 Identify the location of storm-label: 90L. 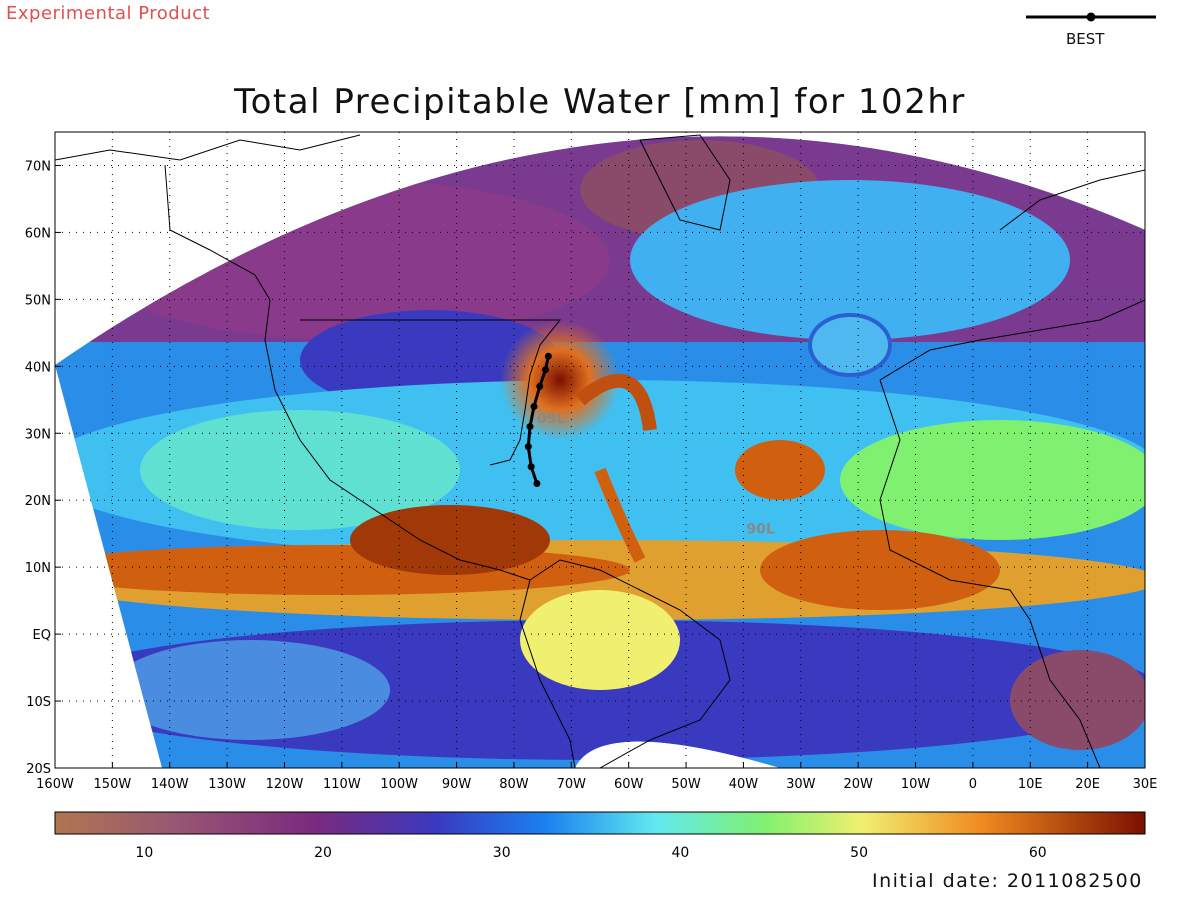
(760, 530).